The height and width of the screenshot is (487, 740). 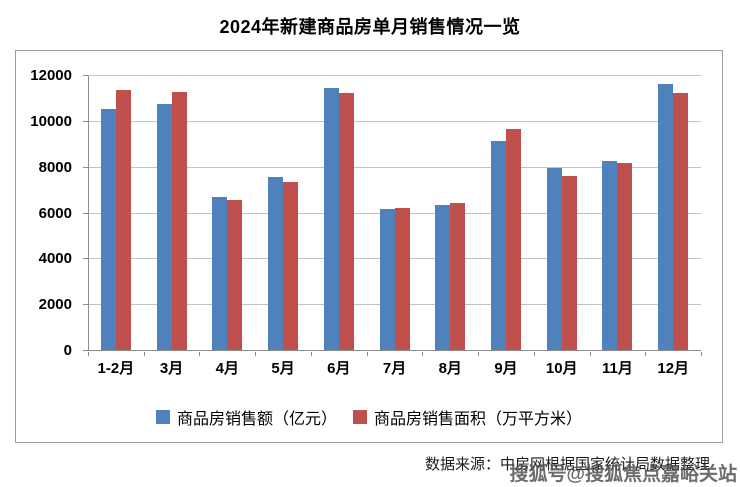 I want to click on x-axis-label: 7月, so click(x=394, y=368).